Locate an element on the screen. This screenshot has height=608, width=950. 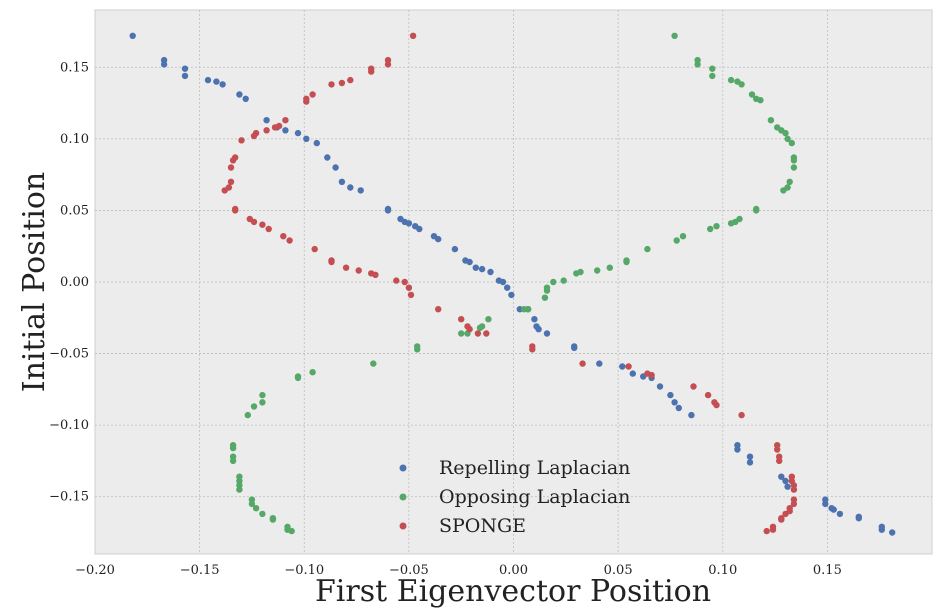
y-tick-label: 0.15 is located at coordinates (74, 67).